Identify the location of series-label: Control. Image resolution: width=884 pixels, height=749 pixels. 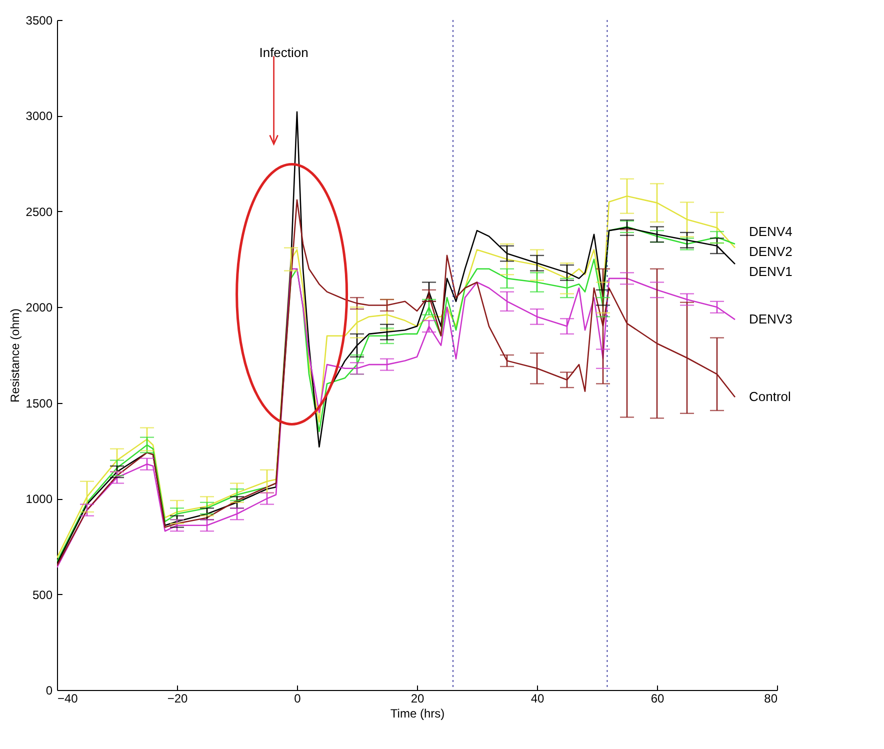
(770, 396).